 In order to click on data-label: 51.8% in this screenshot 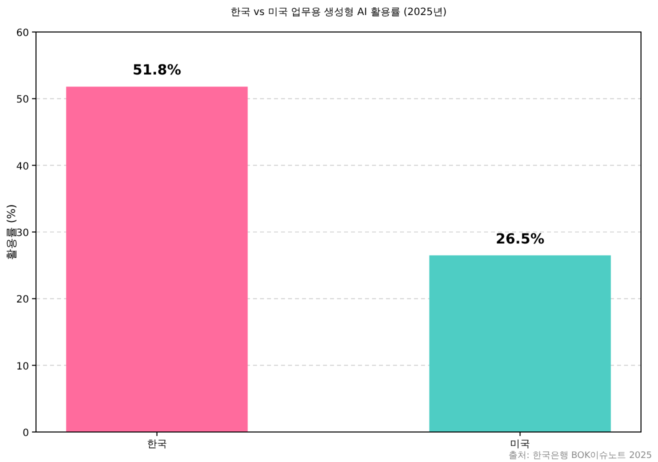, I will do `click(157, 70)`.